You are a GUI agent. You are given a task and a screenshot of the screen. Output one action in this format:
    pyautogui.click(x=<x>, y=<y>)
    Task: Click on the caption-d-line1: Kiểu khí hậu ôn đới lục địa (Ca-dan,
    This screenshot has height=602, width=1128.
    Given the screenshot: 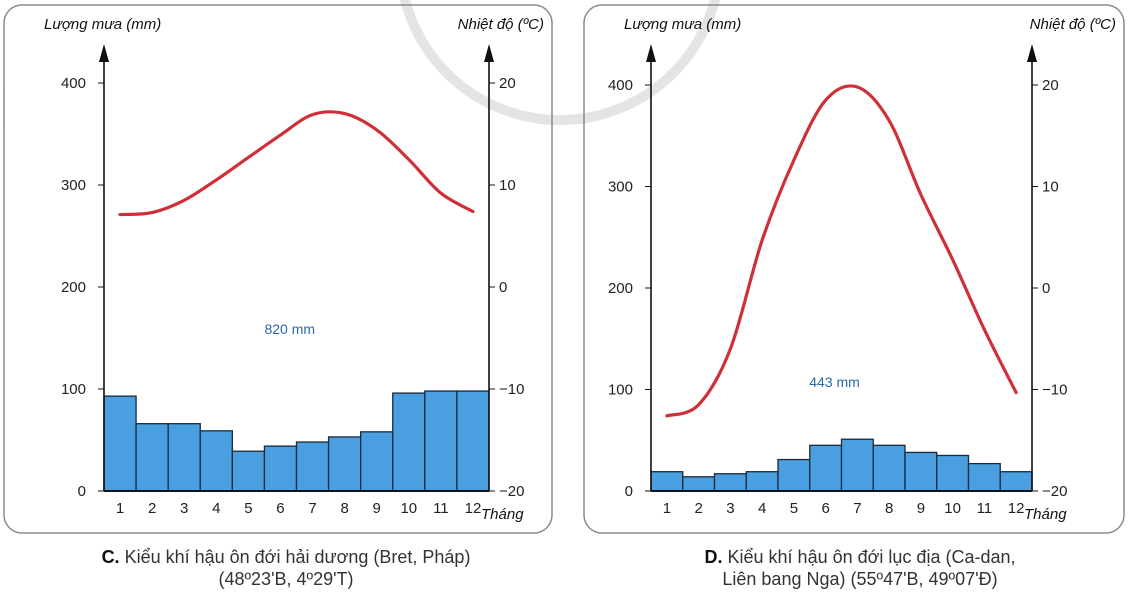 What is the action you would take?
    pyautogui.click(x=871, y=557)
    